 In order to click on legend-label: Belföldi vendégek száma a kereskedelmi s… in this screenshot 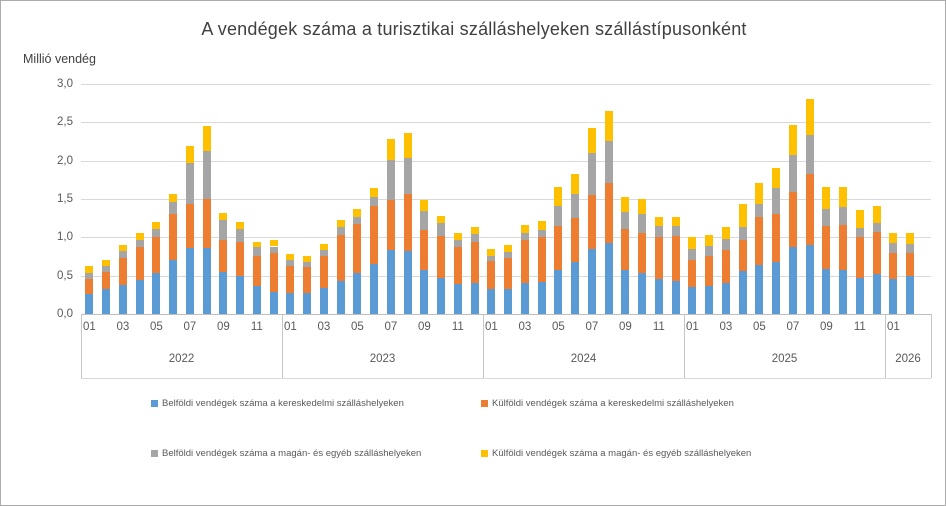, I will do `click(283, 403)`.